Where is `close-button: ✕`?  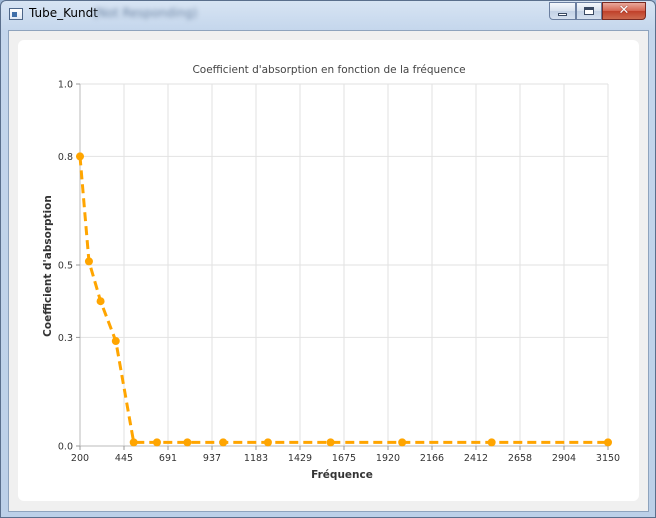
close-button: ✕ is located at coordinates (624, 11).